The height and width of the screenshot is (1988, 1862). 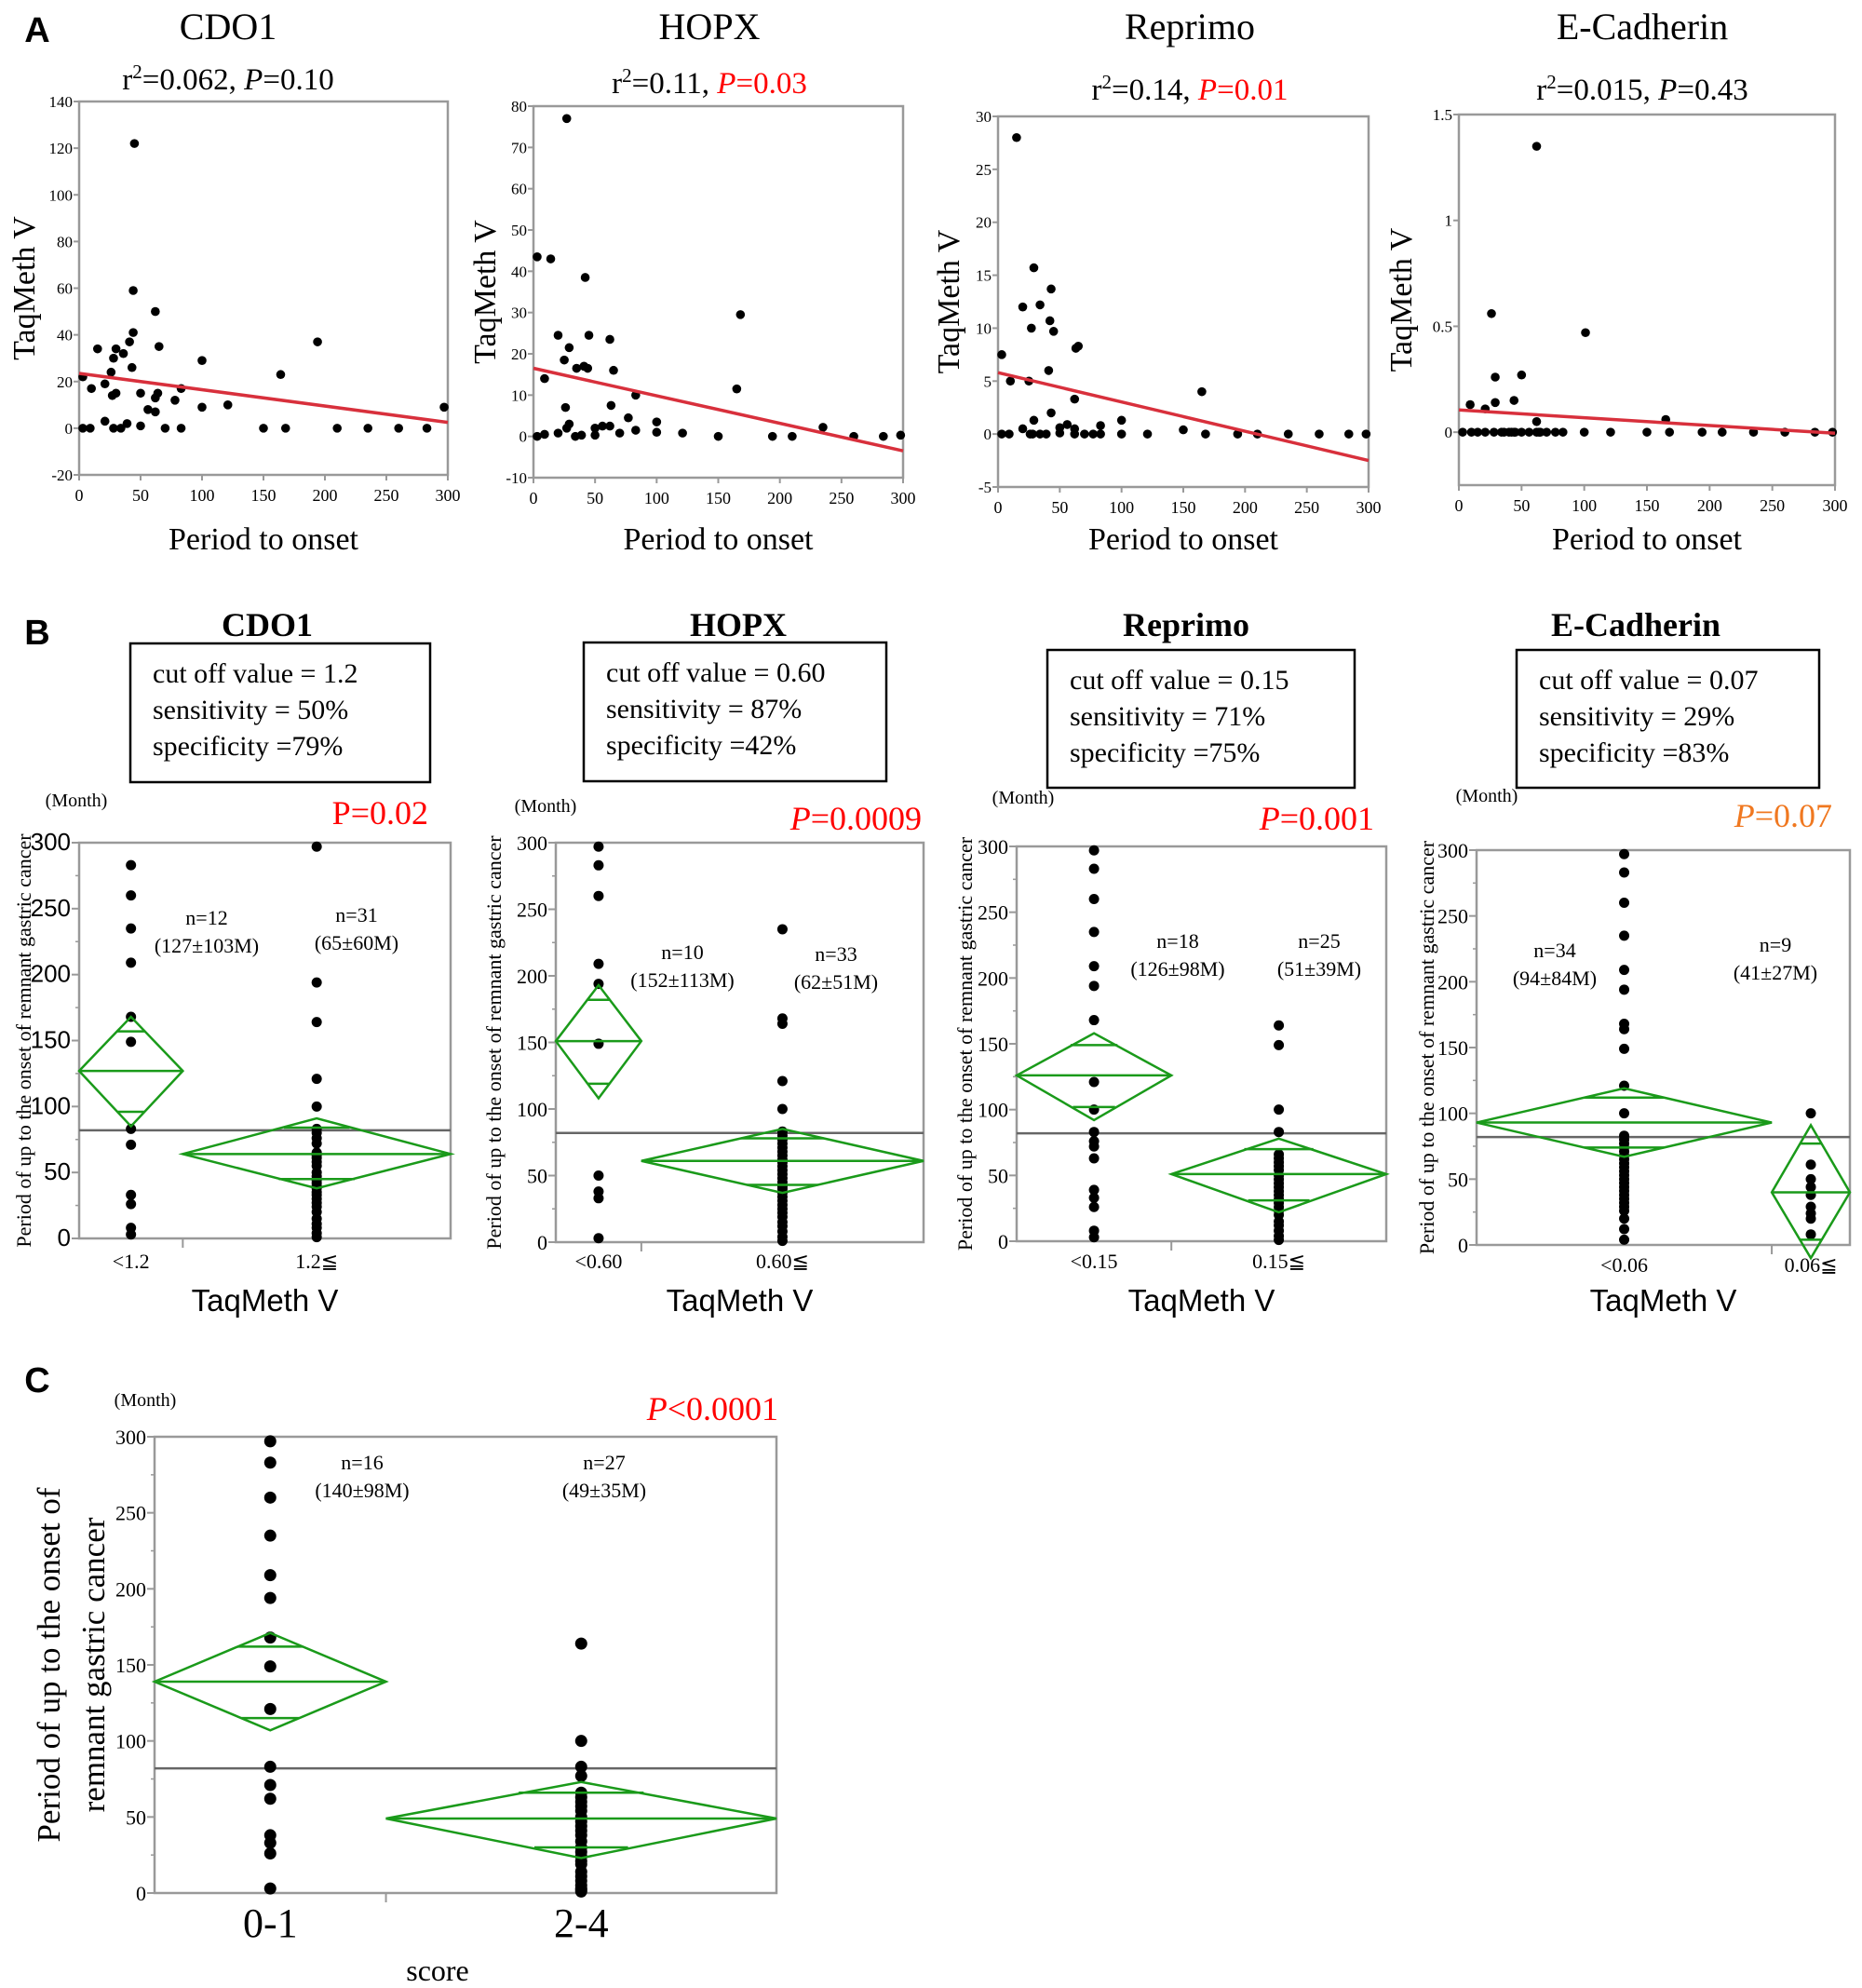 I want to click on group-summary-label: (49±35M), so click(x=604, y=1490).